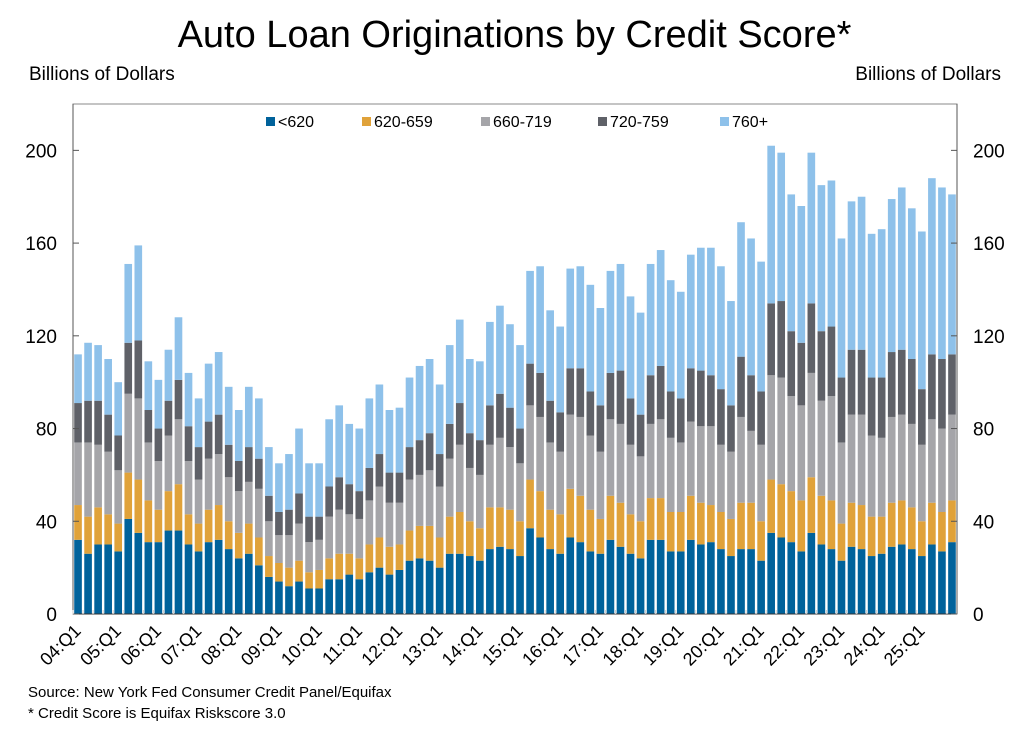 This screenshot has width=1029, height=731. What do you see at coordinates (485, 121) in the screenshot?
I see `legend-swatch` at bounding box center [485, 121].